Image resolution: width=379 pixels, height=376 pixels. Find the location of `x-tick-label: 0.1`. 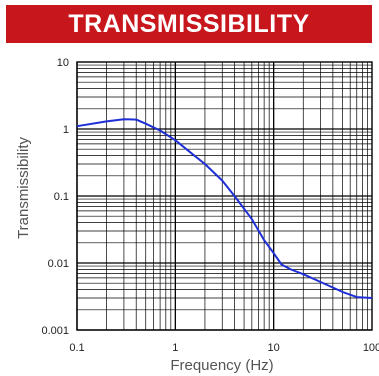

x-tick-label: 0.1 is located at coordinates (76, 348).